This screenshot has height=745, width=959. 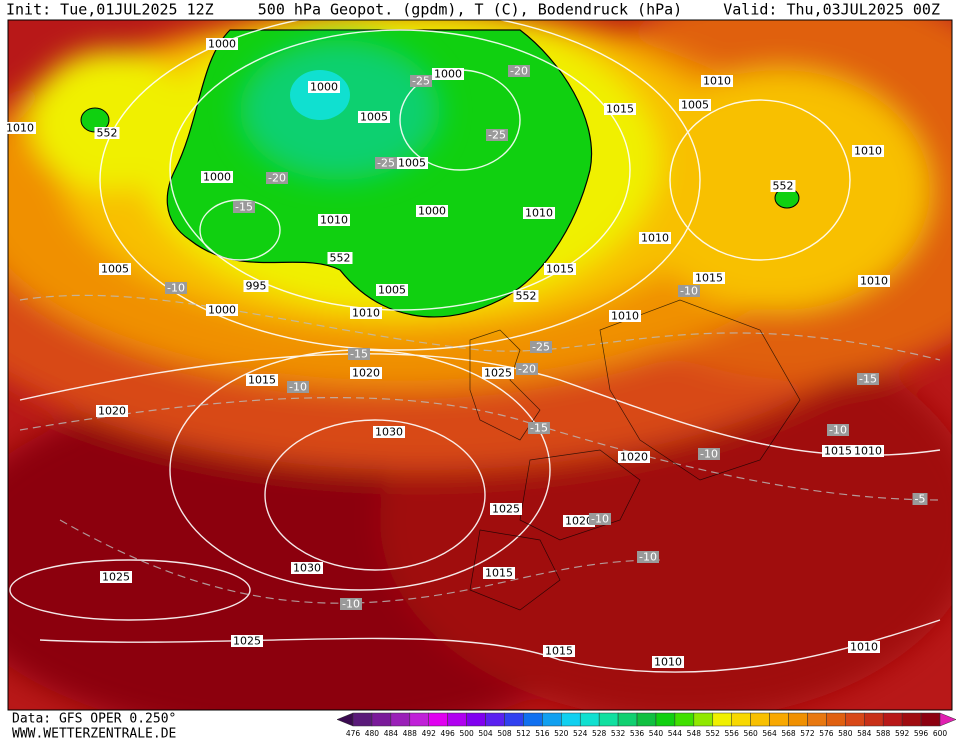 I want to click on temperature-label: -25, so click(x=386, y=163).